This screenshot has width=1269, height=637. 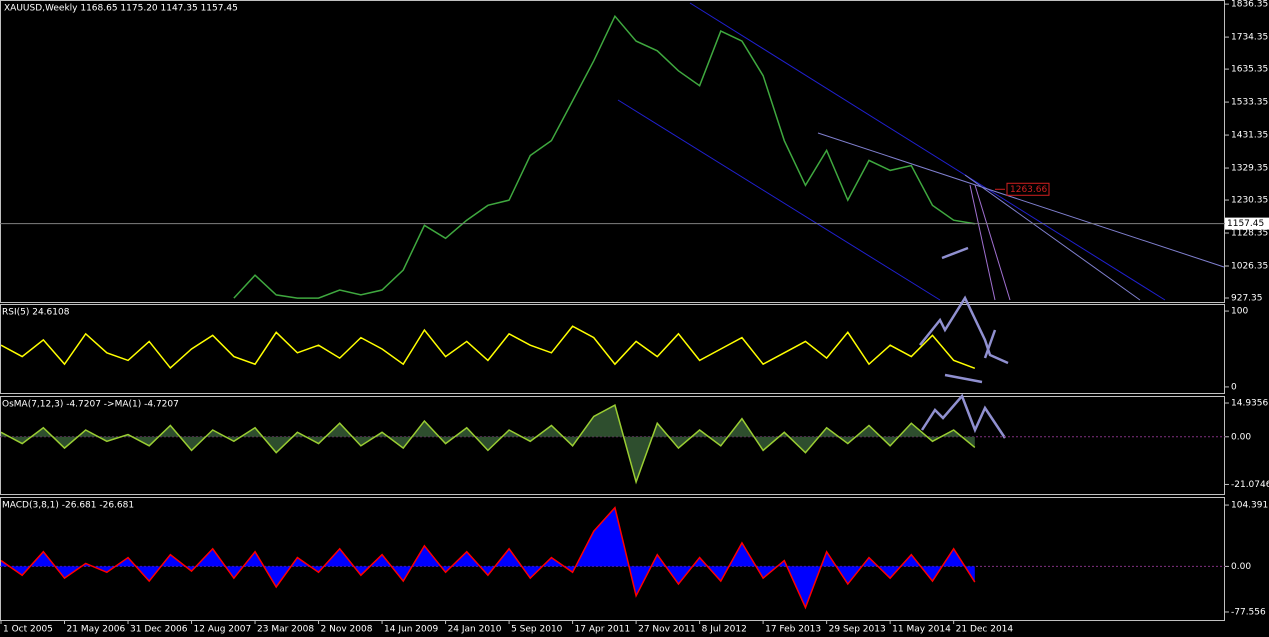 I want to click on macd-title: MACD(3,8,1) -26.681 -26.681, so click(x=68, y=506).